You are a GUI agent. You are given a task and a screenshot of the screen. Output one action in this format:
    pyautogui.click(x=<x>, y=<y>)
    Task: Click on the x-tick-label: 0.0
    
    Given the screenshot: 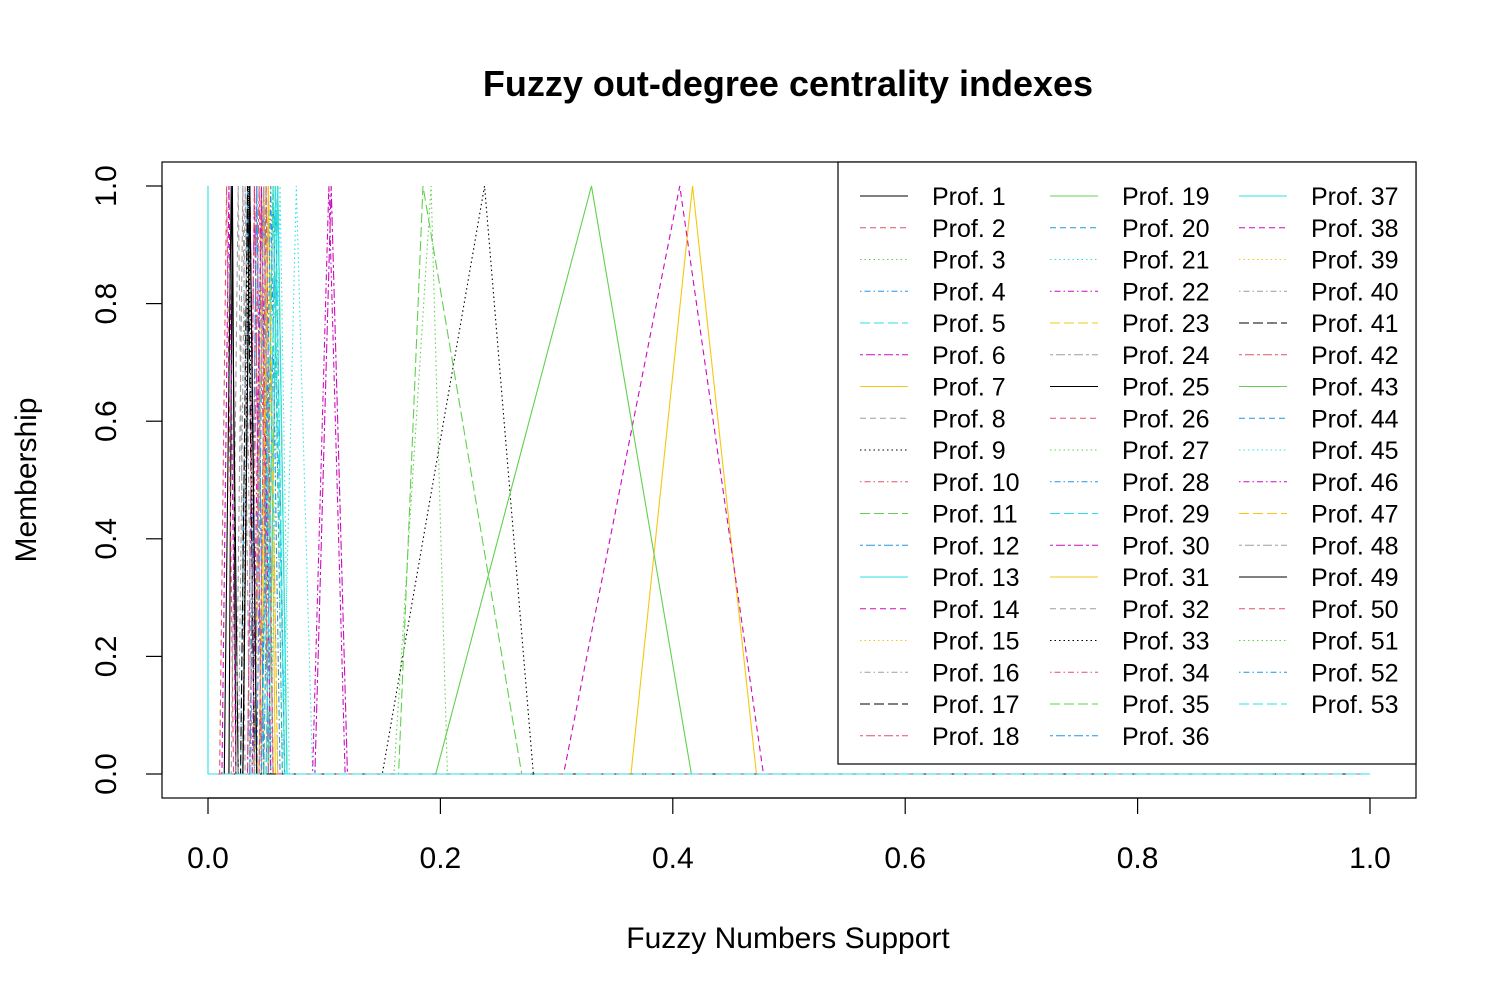 What is the action you would take?
    pyautogui.click(x=208, y=858)
    